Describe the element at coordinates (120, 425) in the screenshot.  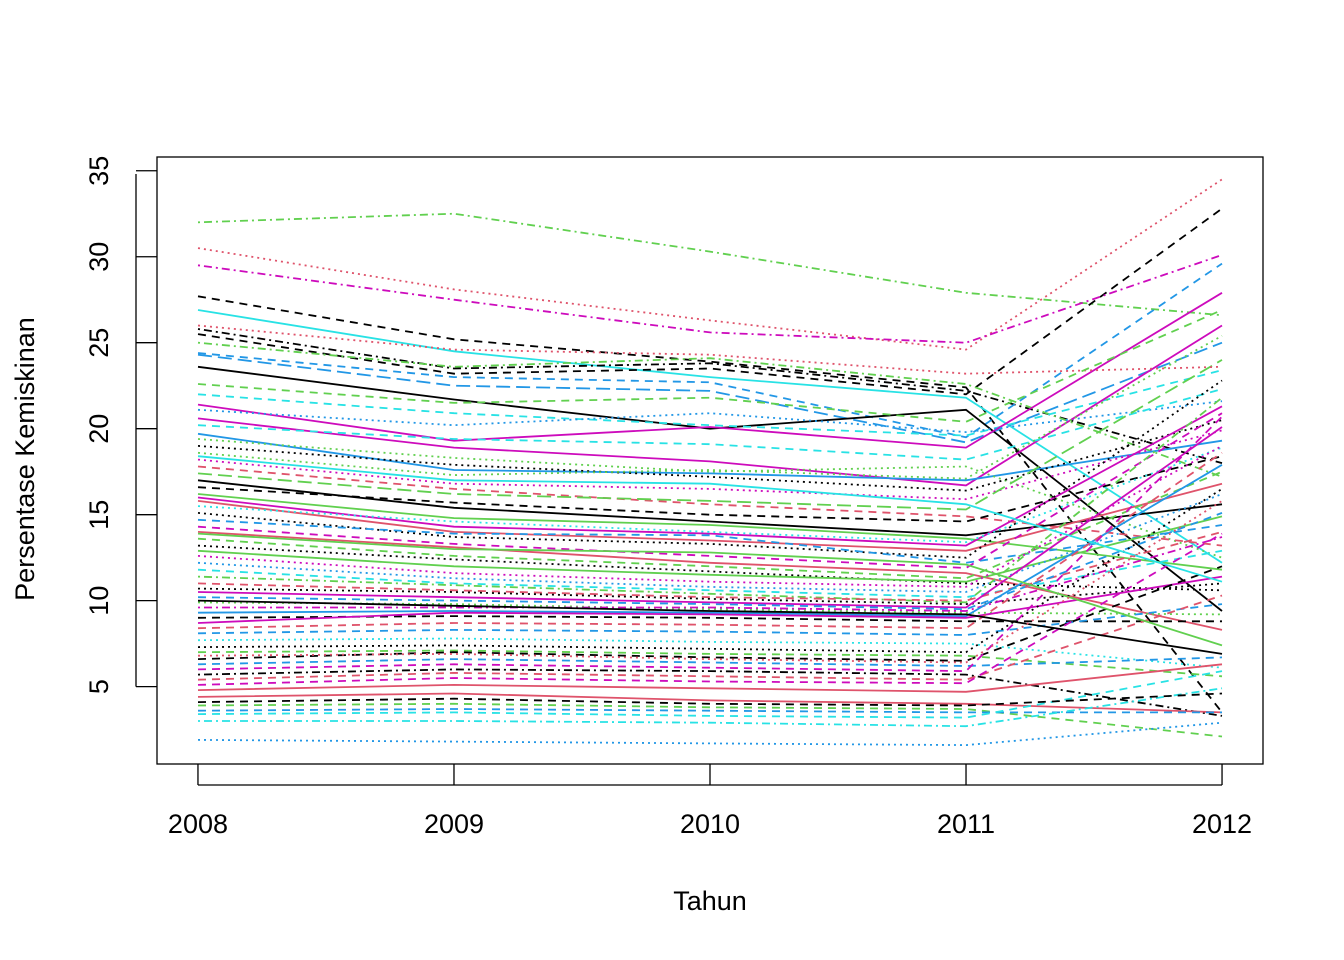
I see `y-axis: 5 10 15 20 25 30 35` at that location.